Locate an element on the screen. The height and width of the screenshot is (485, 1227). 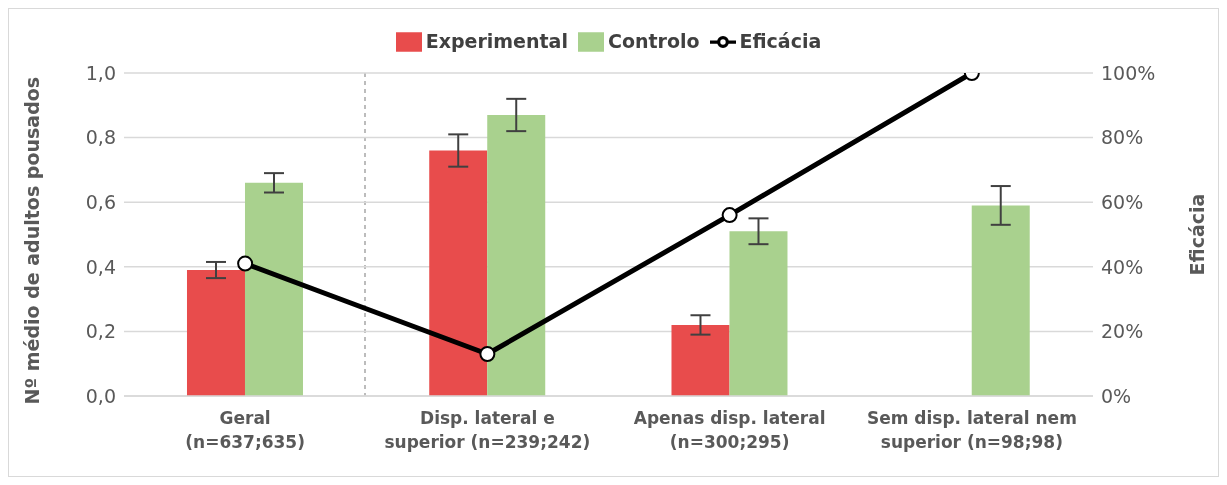
y-tick-label: 0,6 is located at coordinates (100, 201).